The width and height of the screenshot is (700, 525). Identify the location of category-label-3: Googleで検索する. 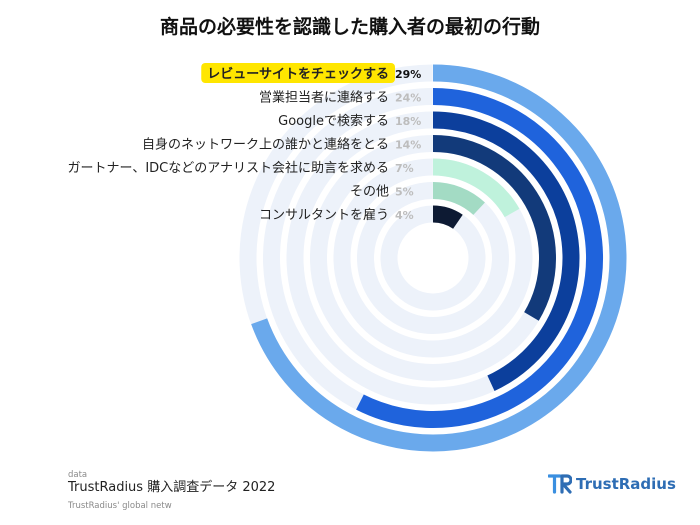
(333, 121).